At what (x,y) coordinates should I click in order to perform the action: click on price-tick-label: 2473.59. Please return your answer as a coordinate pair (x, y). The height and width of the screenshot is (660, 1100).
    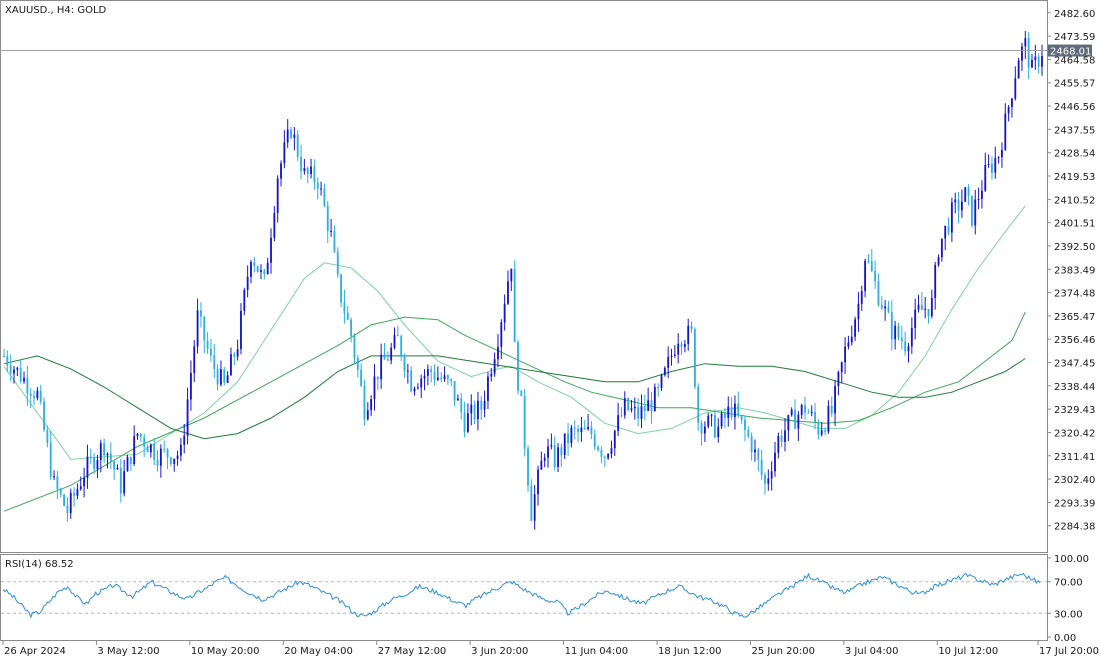
    Looking at the image, I should click on (1074, 37).